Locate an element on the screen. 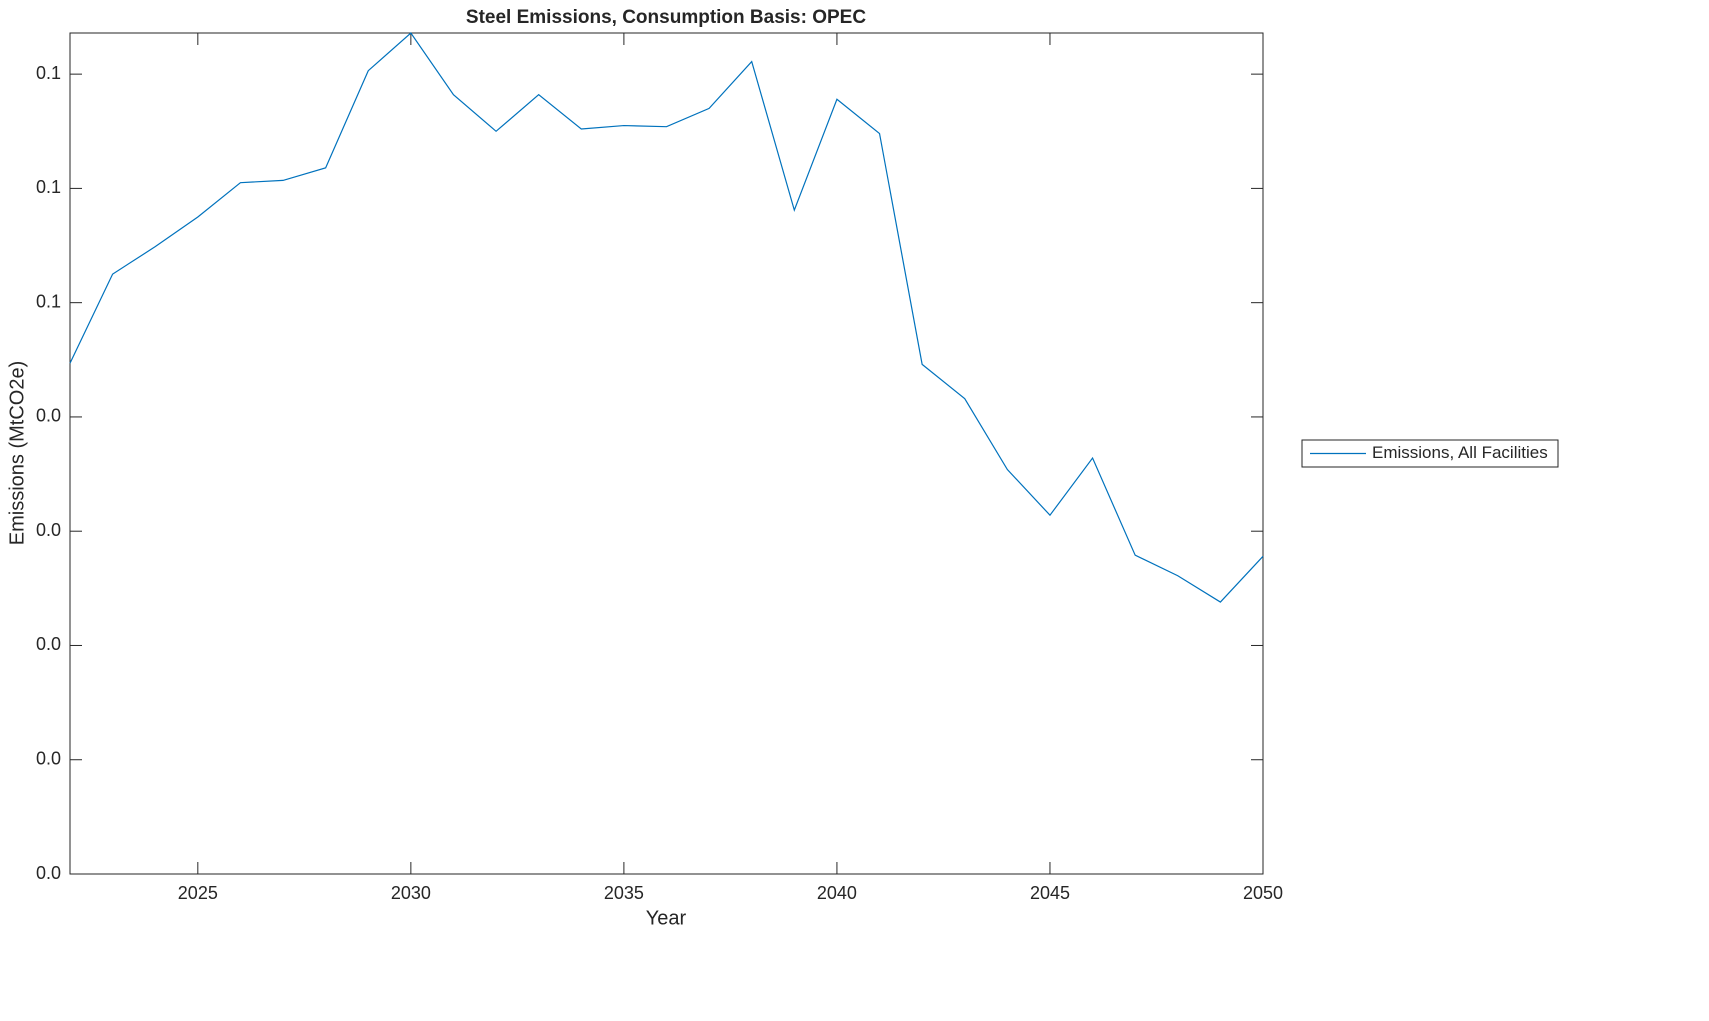 The image size is (1709, 1021). x-tick-label: 2050 is located at coordinates (1263, 893).